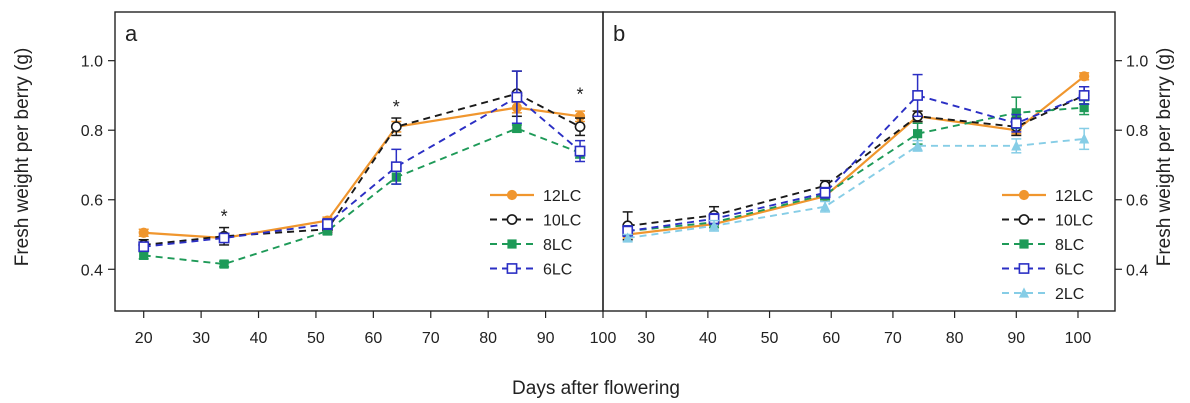 The height and width of the screenshot is (403, 1190). I want to click on panel-label: a, so click(131, 33).